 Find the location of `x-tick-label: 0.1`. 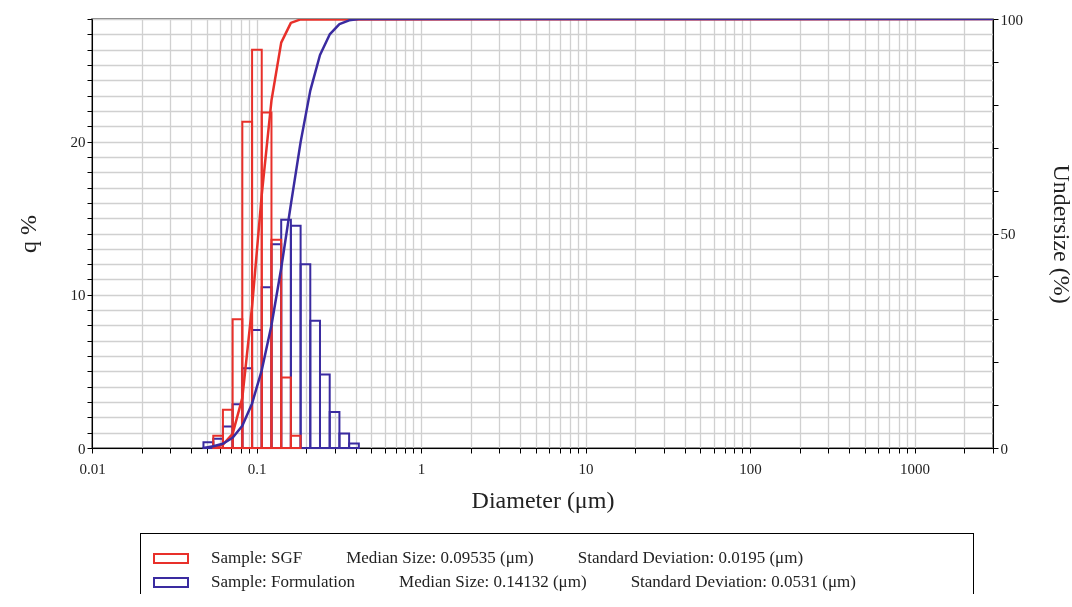

x-tick-label: 0.1 is located at coordinates (257, 468).